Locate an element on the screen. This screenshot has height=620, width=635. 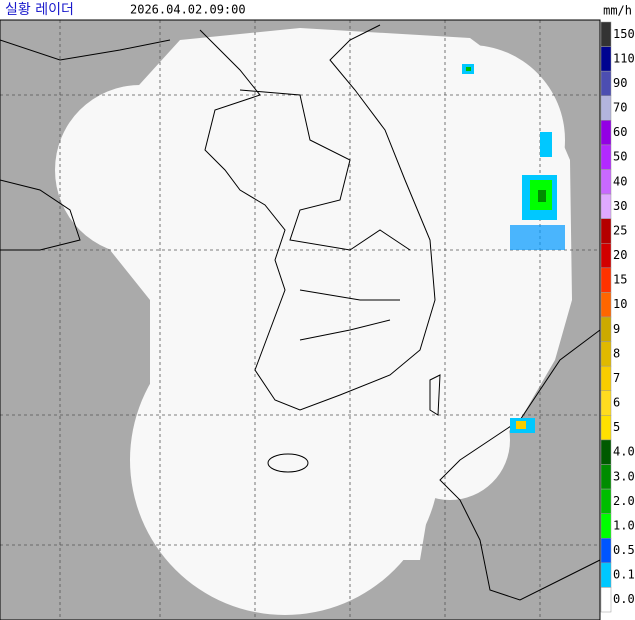
header-bar is located at coordinates (317, 10).